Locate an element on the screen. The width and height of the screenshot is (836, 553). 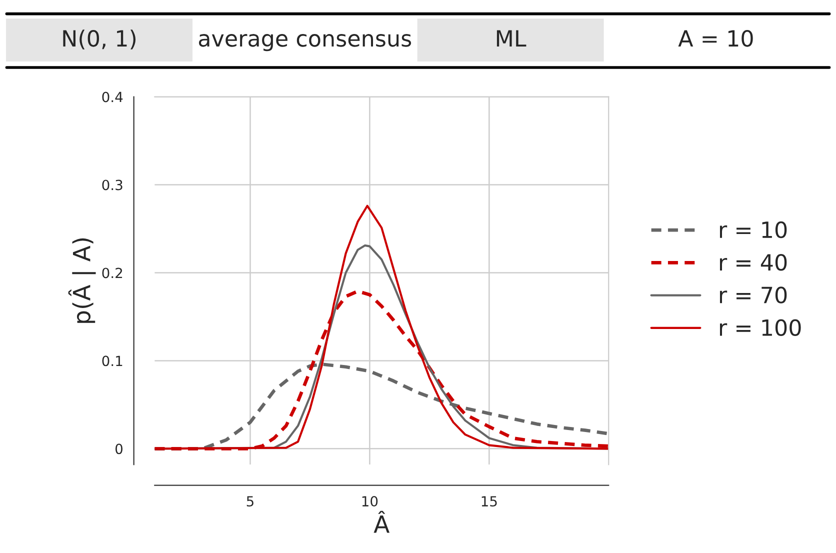
x-tick-label: 15 is located at coordinates (489, 501).